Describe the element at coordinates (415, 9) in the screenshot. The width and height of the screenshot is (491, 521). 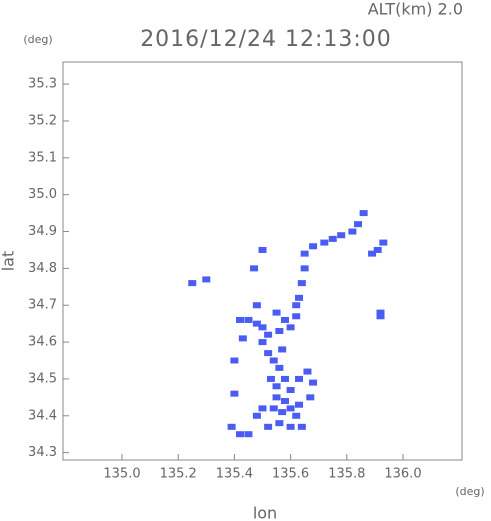
I see `chart-subtitle: ALT(km) 2.0` at that location.